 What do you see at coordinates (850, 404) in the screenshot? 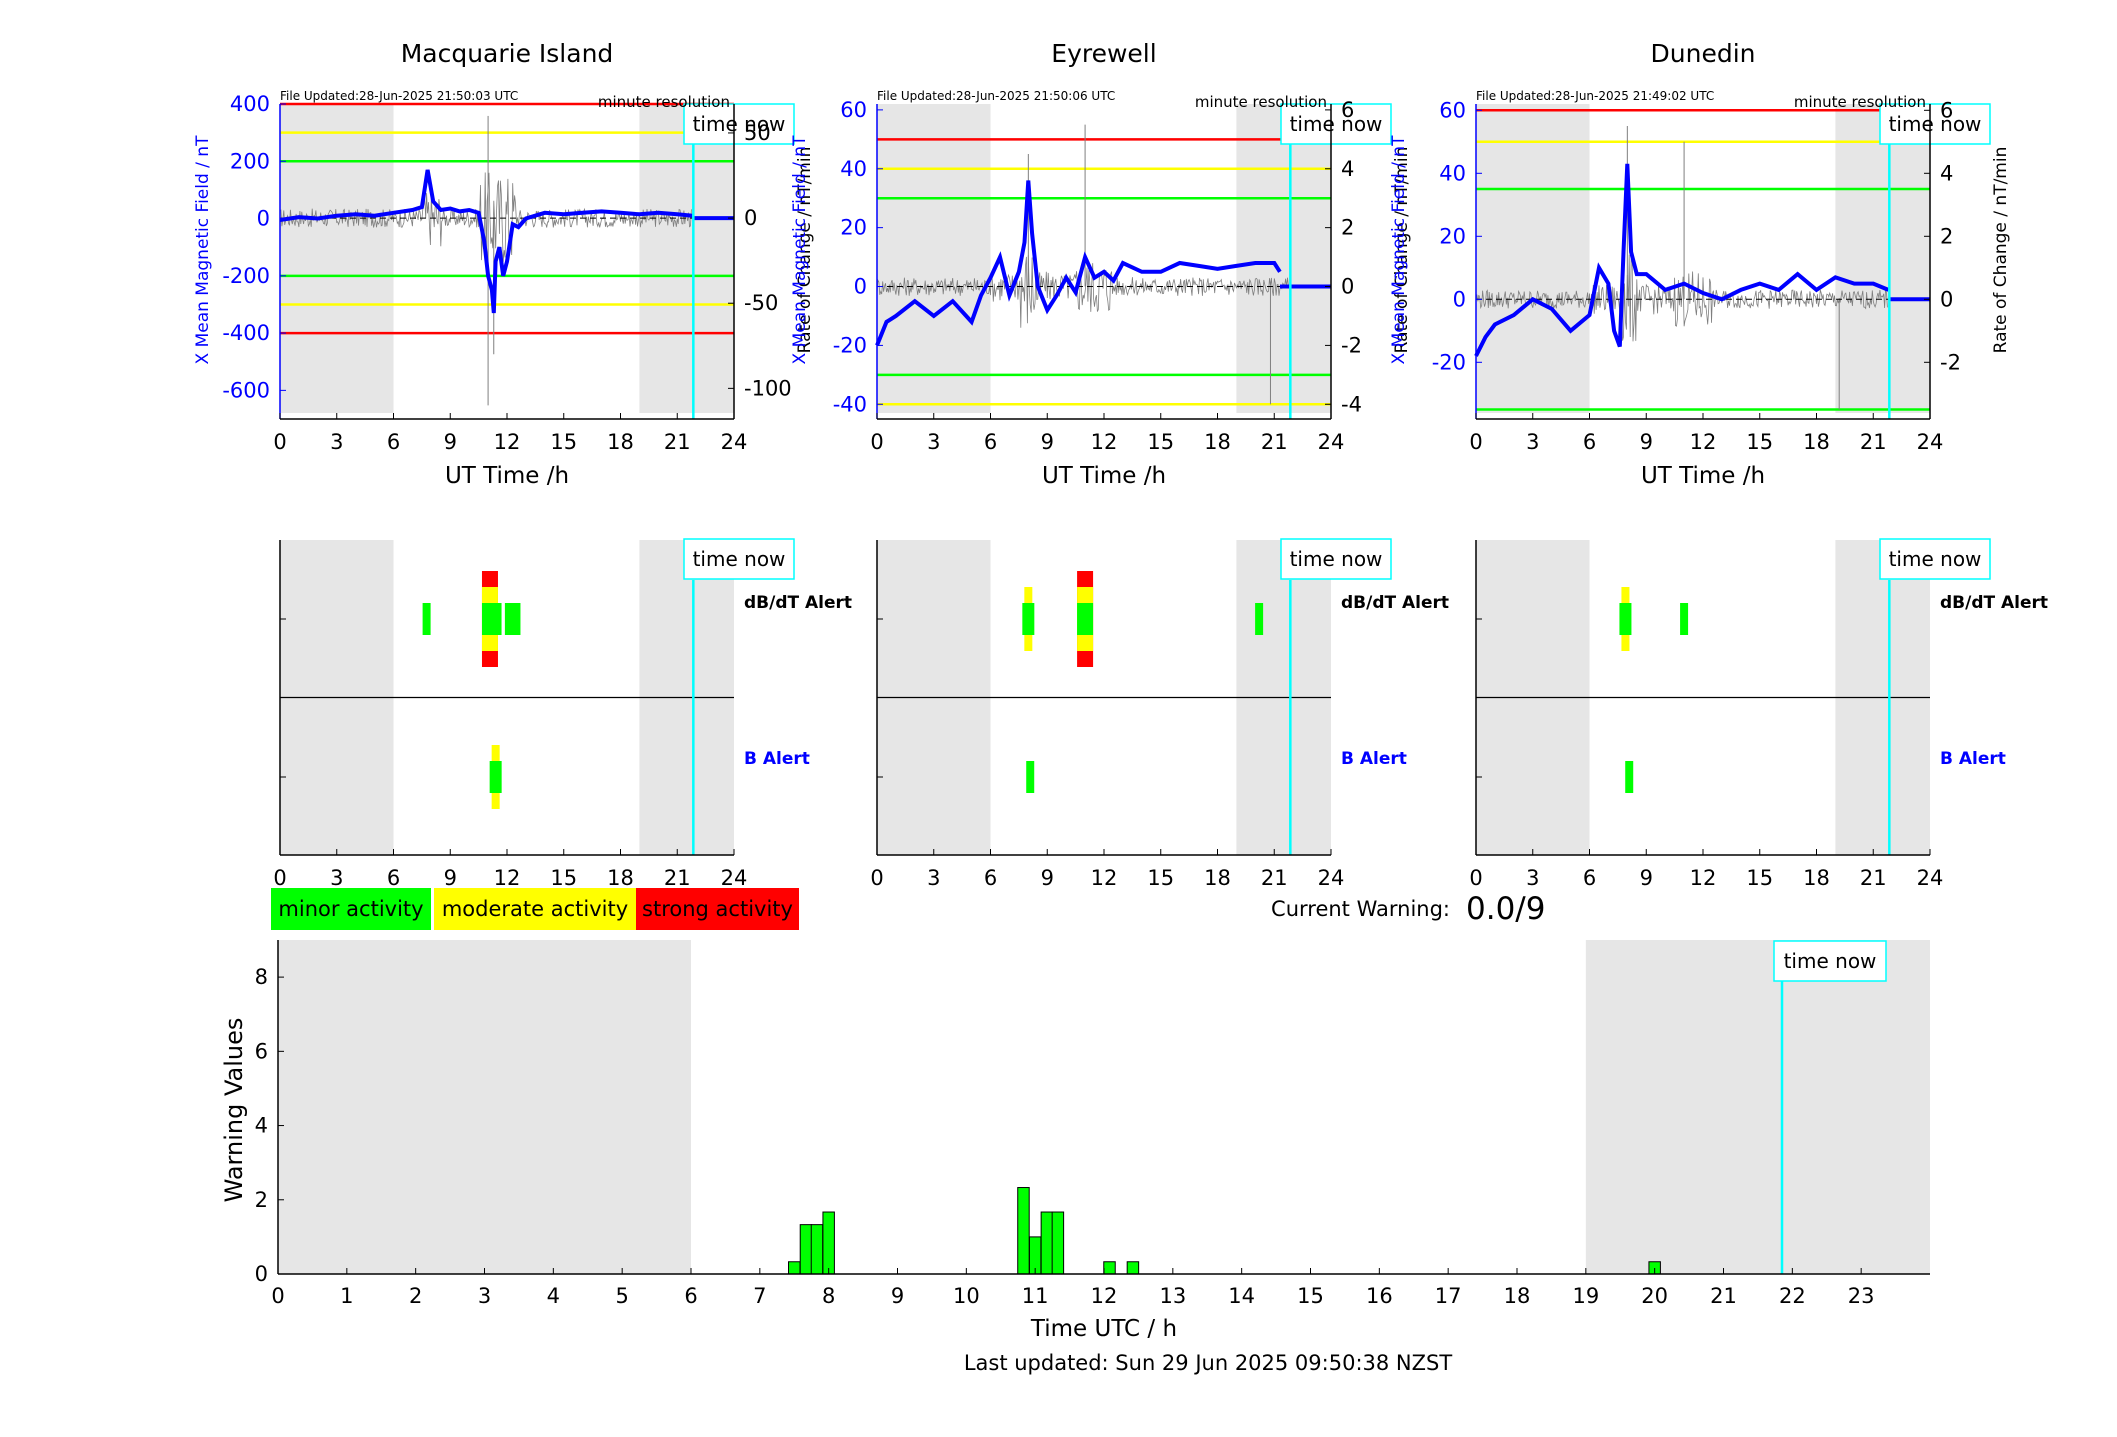
I see `left-tick-label: -40` at bounding box center [850, 404].